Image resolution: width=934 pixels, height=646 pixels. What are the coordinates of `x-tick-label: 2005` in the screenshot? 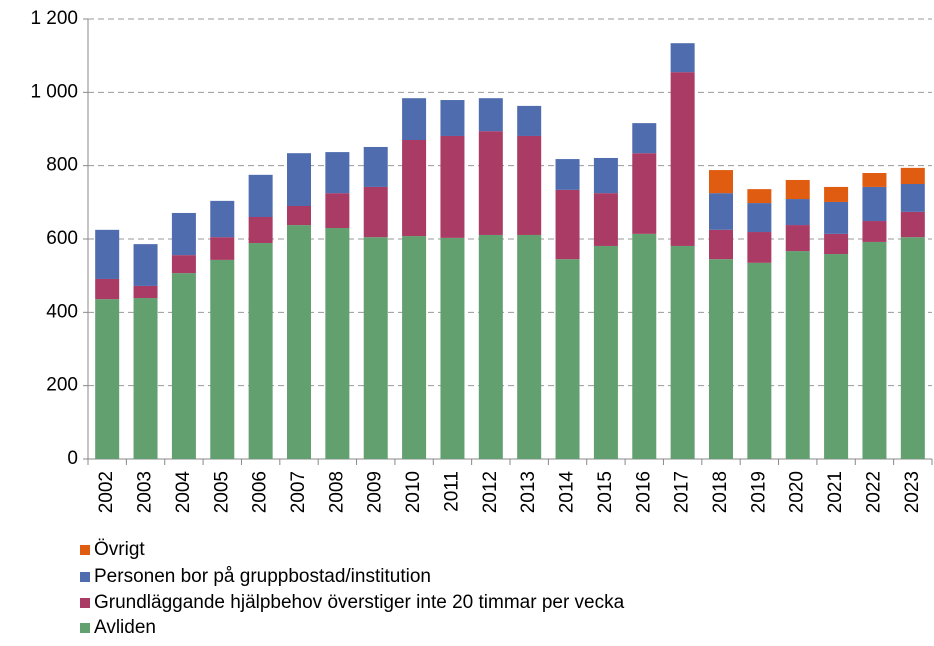 It's located at (221, 492).